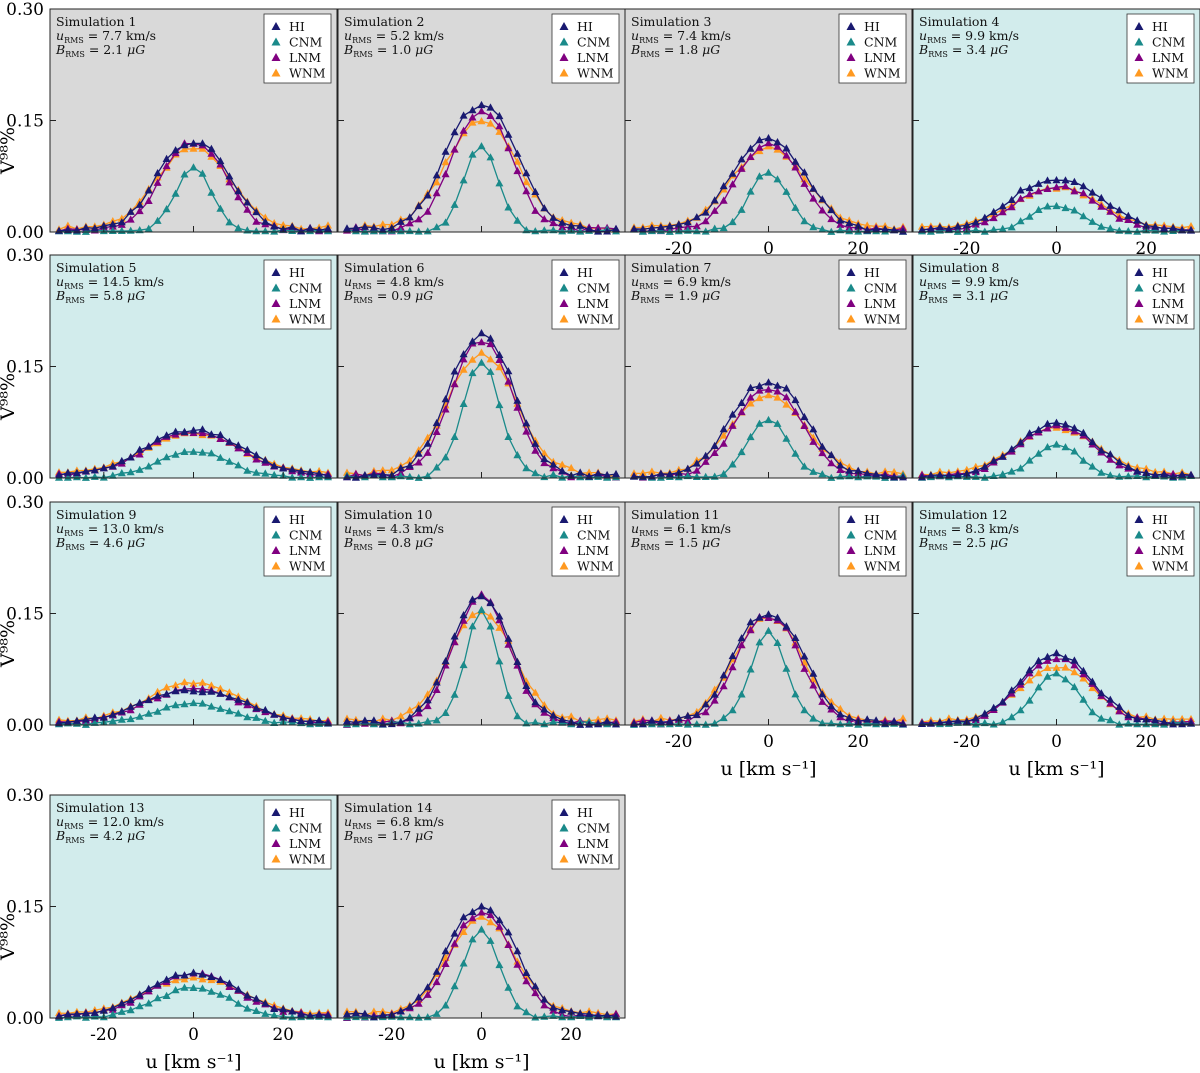 This screenshot has width=1200, height=1073. I want to click on b-rms-value: = 5.8, so click(106, 295).